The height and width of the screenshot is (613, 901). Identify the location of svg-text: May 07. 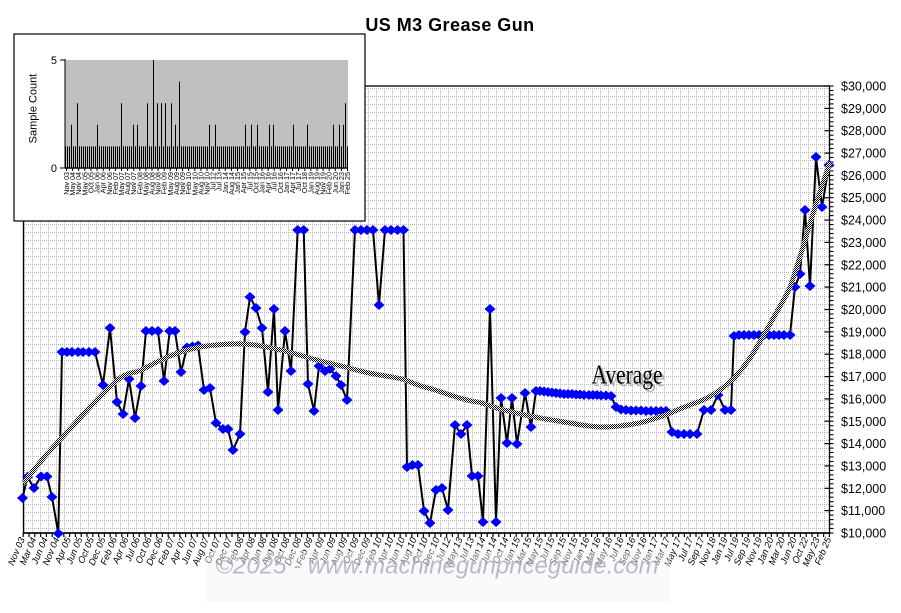
(121, 184).